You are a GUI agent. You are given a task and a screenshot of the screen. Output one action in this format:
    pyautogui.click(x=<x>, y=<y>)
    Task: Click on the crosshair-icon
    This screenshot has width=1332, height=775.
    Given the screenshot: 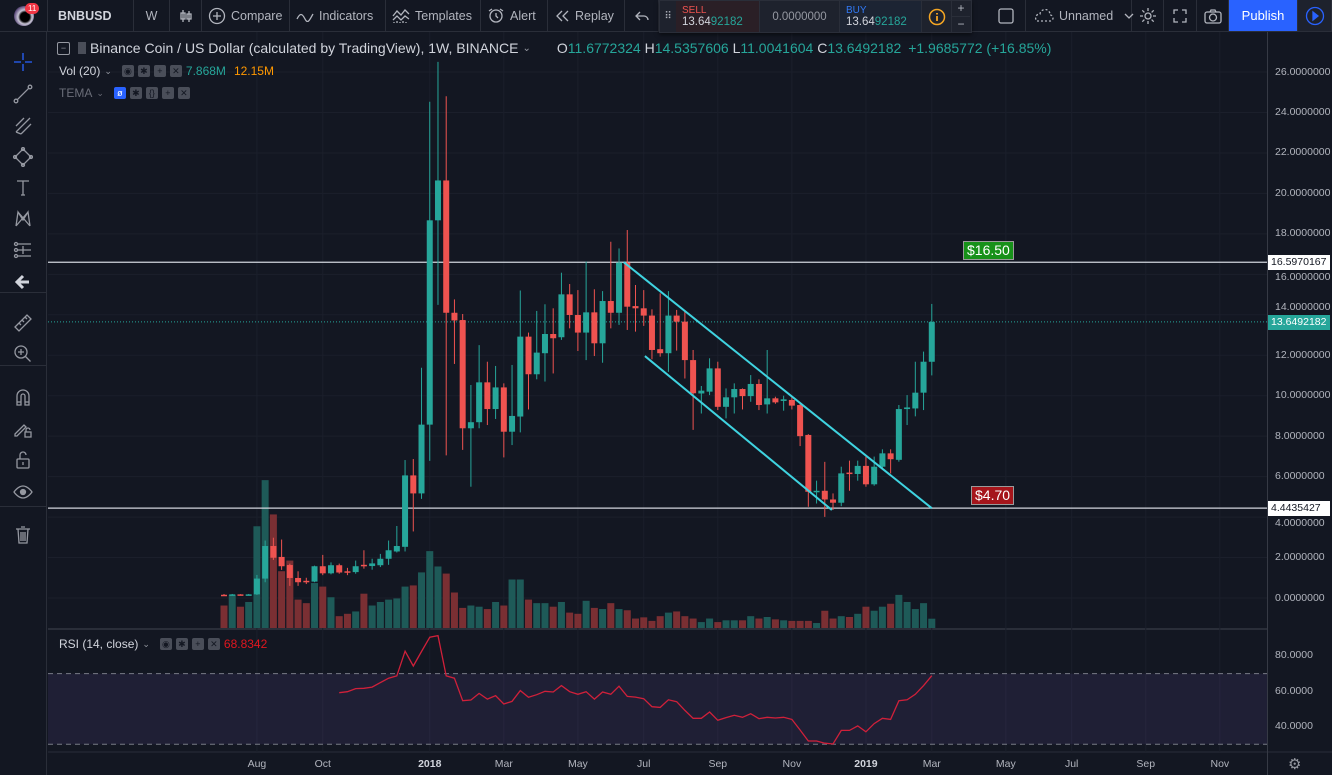 What is the action you would take?
    pyautogui.click(x=23, y=62)
    